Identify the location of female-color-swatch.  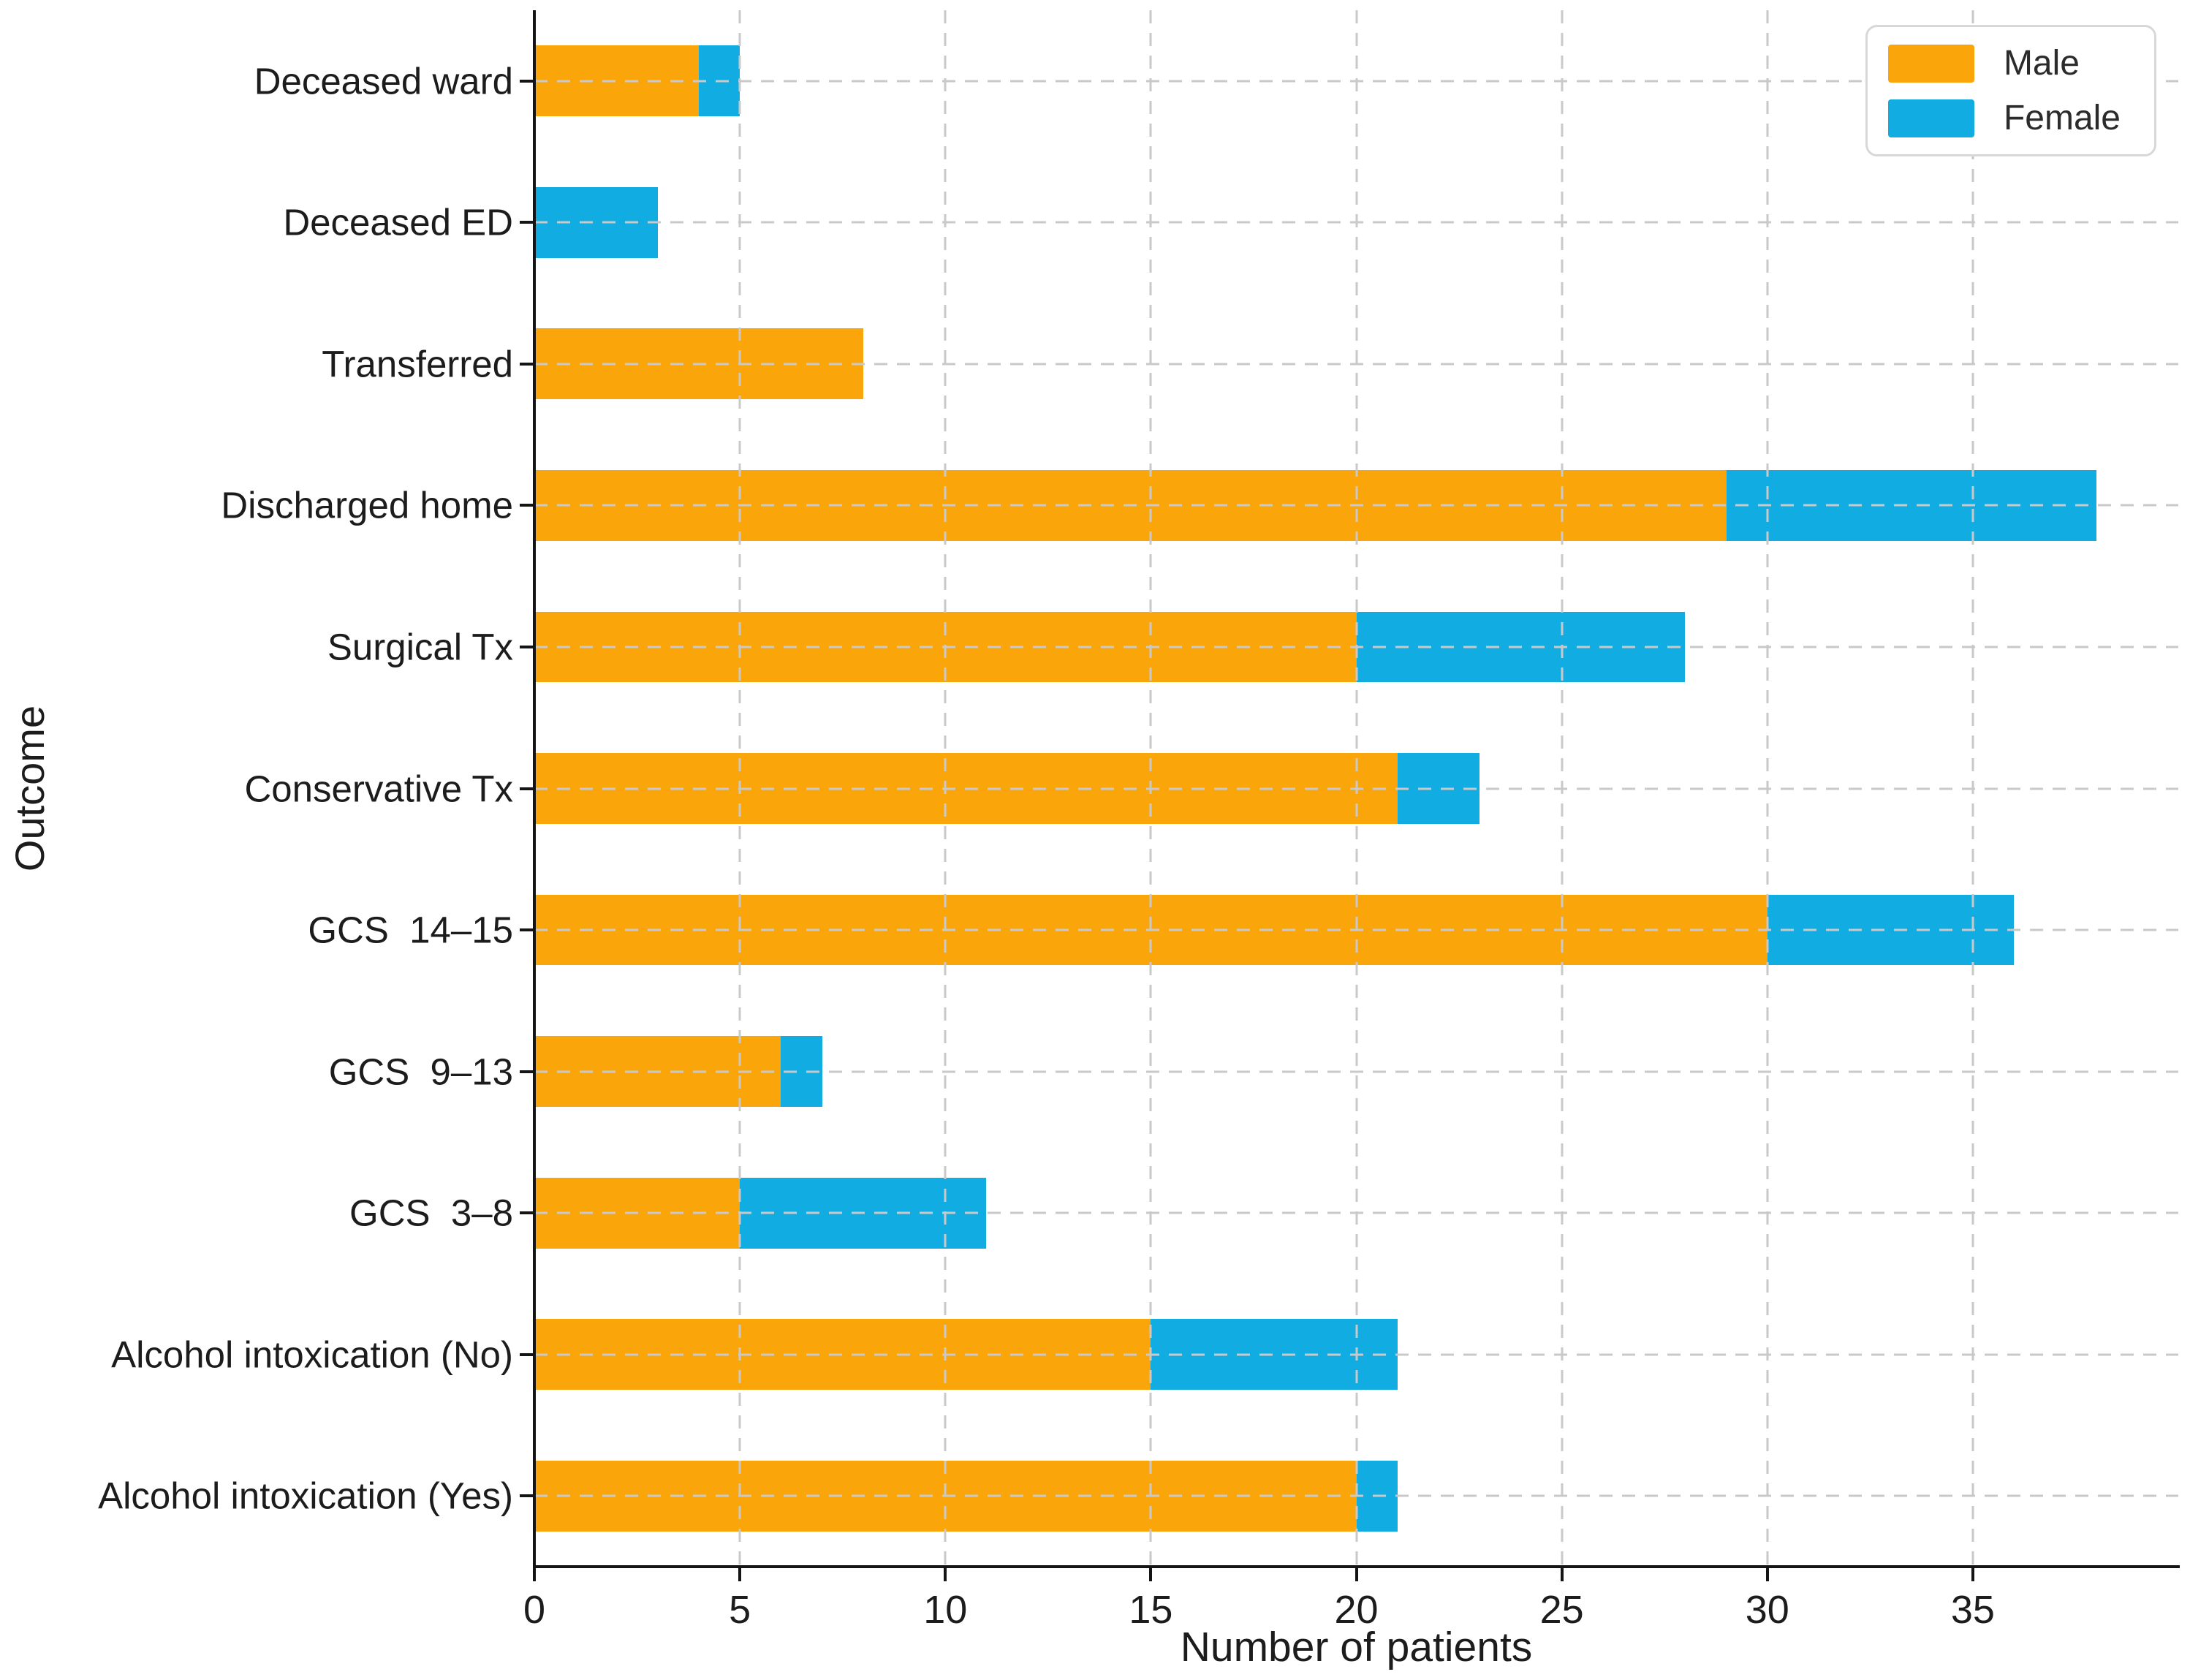
(1930, 118).